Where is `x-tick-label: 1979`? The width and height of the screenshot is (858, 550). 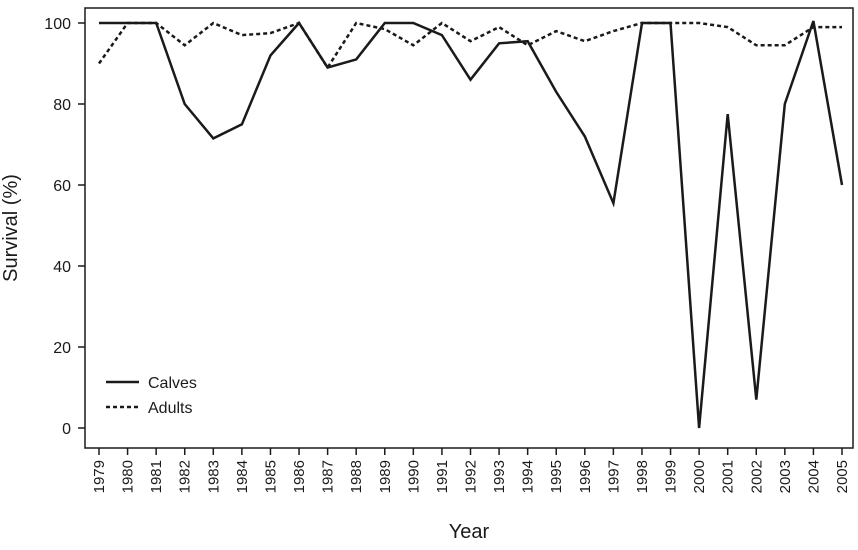
x-tick-label: 1979 is located at coordinates (99, 476).